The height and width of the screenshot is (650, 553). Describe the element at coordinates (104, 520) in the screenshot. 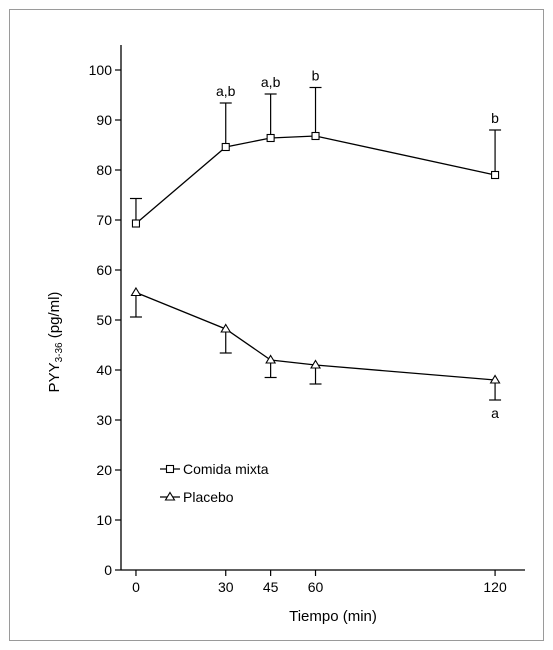

I see `y-tick-label: 10` at that location.